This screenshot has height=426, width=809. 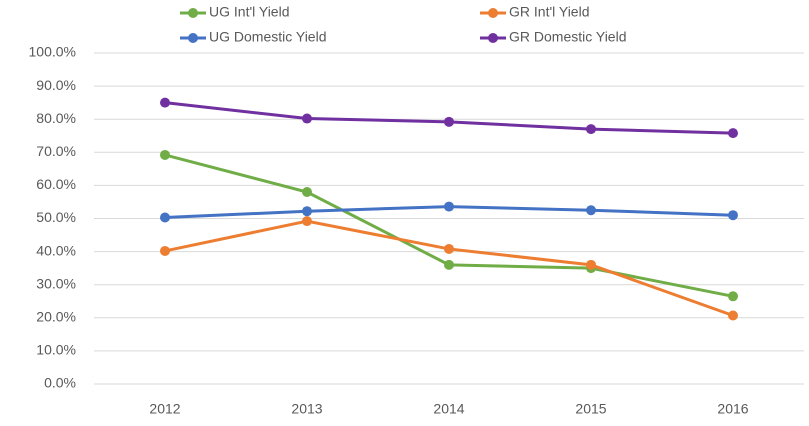 I want to click on x-tick-label: 2013, so click(x=306, y=409).